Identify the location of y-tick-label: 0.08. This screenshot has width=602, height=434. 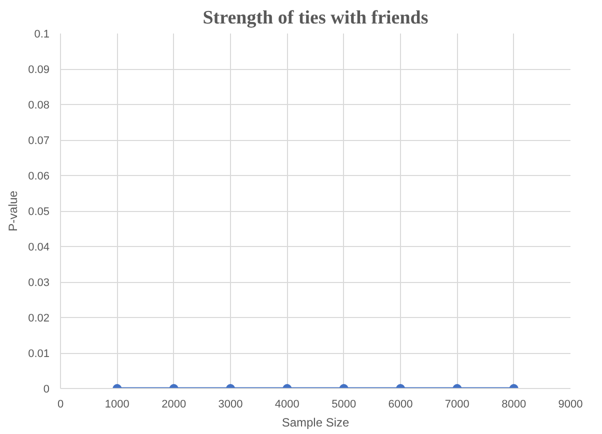
(39, 106).